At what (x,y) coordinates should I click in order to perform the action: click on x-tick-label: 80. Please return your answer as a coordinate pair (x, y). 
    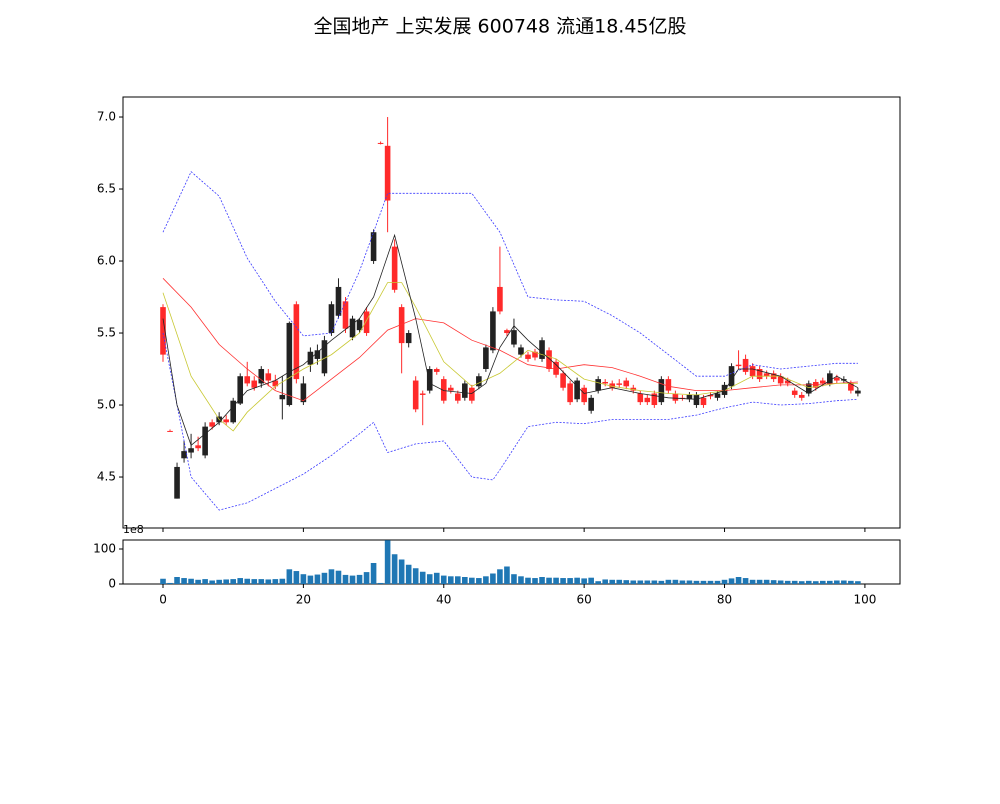
    Looking at the image, I should click on (724, 600).